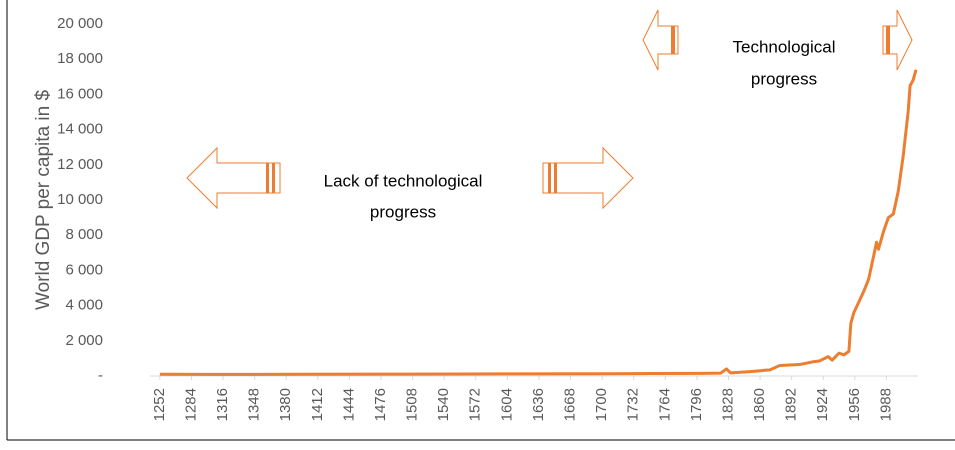  What do you see at coordinates (822, 404) in the screenshot?
I see `x-tick-label: 1924` at bounding box center [822, 404].